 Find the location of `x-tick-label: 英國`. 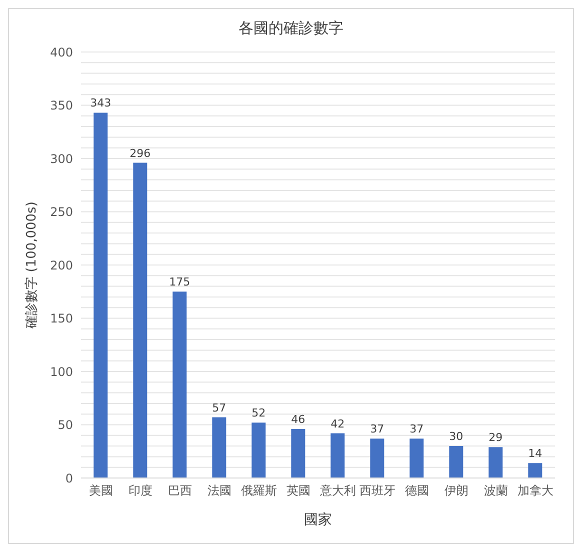

x-tick-label: 英國 is located at coordinates (298, 491).